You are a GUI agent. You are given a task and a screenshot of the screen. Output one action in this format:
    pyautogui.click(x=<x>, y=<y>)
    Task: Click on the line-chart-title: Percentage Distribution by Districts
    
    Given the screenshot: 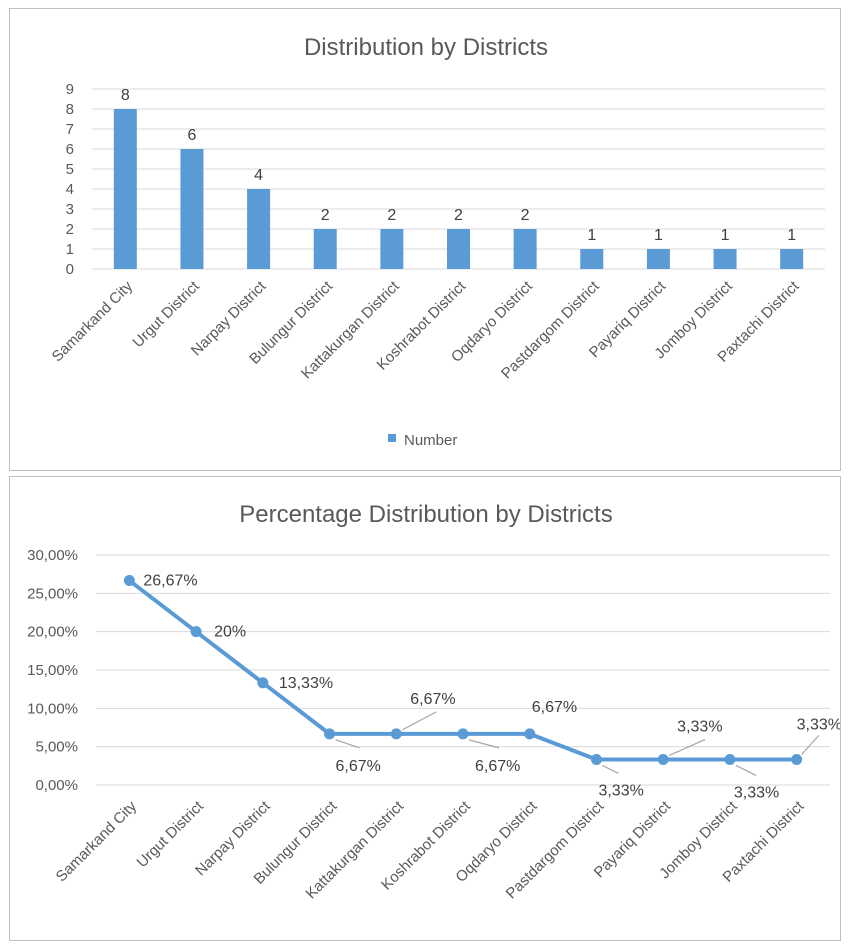 What is the action you would take?
    pyautogui.click(x=425, y=514)
    